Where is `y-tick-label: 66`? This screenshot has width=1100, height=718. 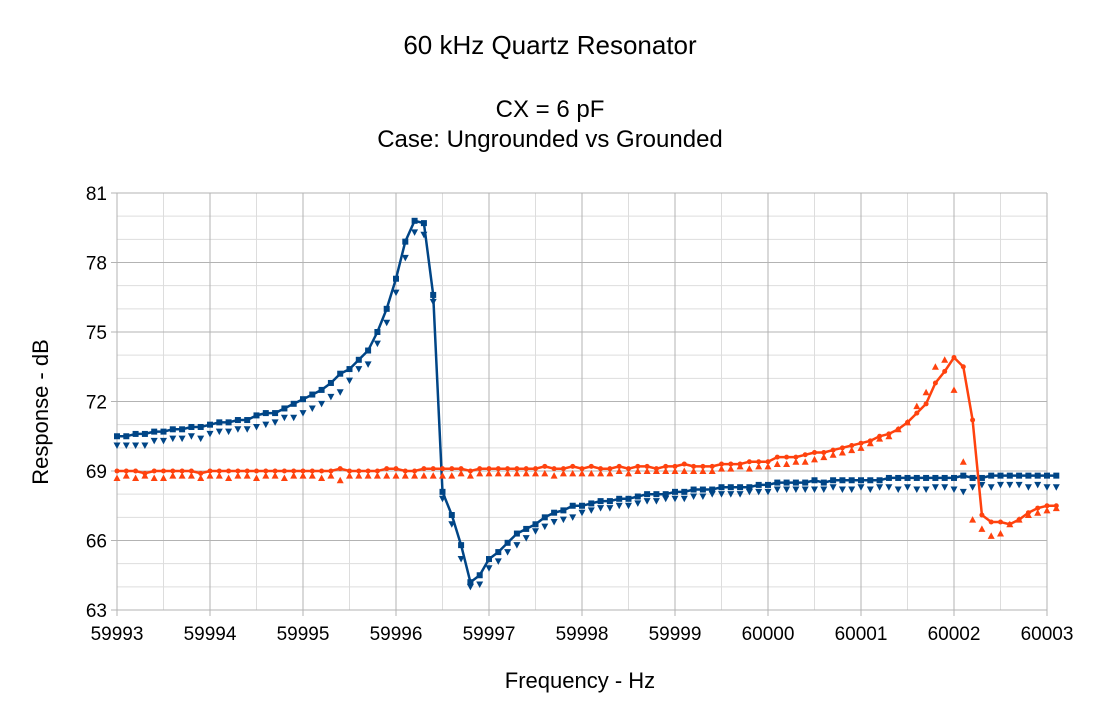
y-tick-label: 66 is located at coordinates (96, 542).